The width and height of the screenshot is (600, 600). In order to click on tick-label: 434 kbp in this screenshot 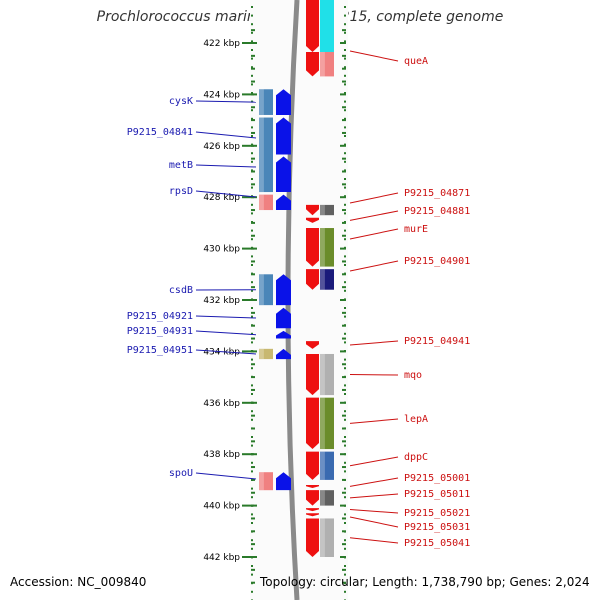, I will do `click(221, 352)`.